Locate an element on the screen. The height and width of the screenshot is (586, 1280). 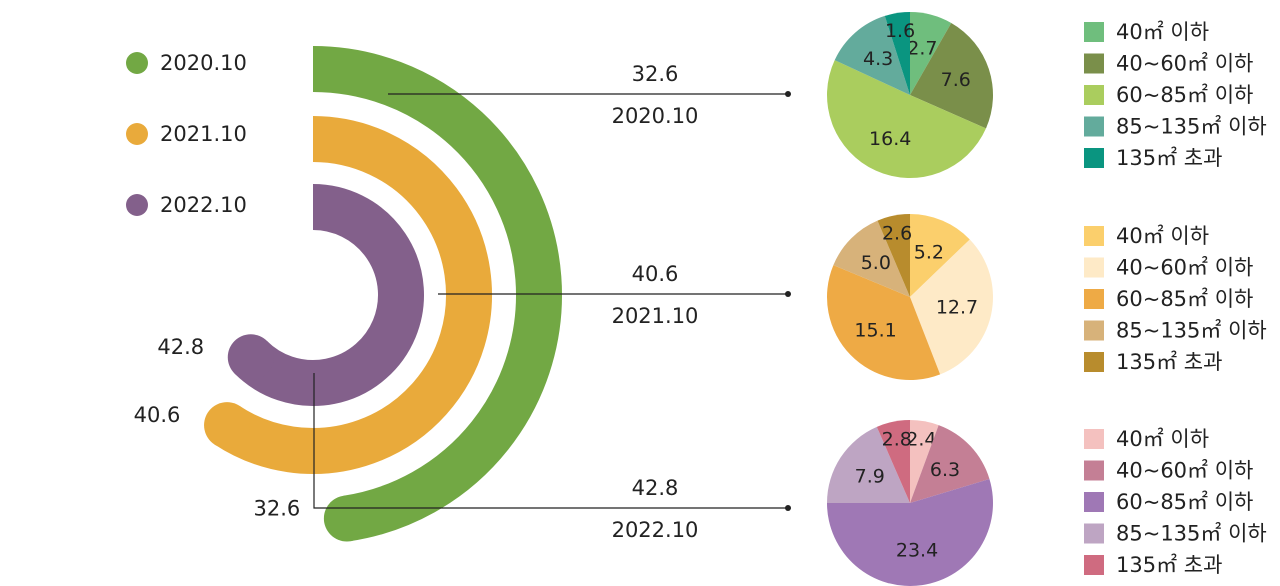
radial-bar-cap-2022.10 is located at coordinates (250, 357).